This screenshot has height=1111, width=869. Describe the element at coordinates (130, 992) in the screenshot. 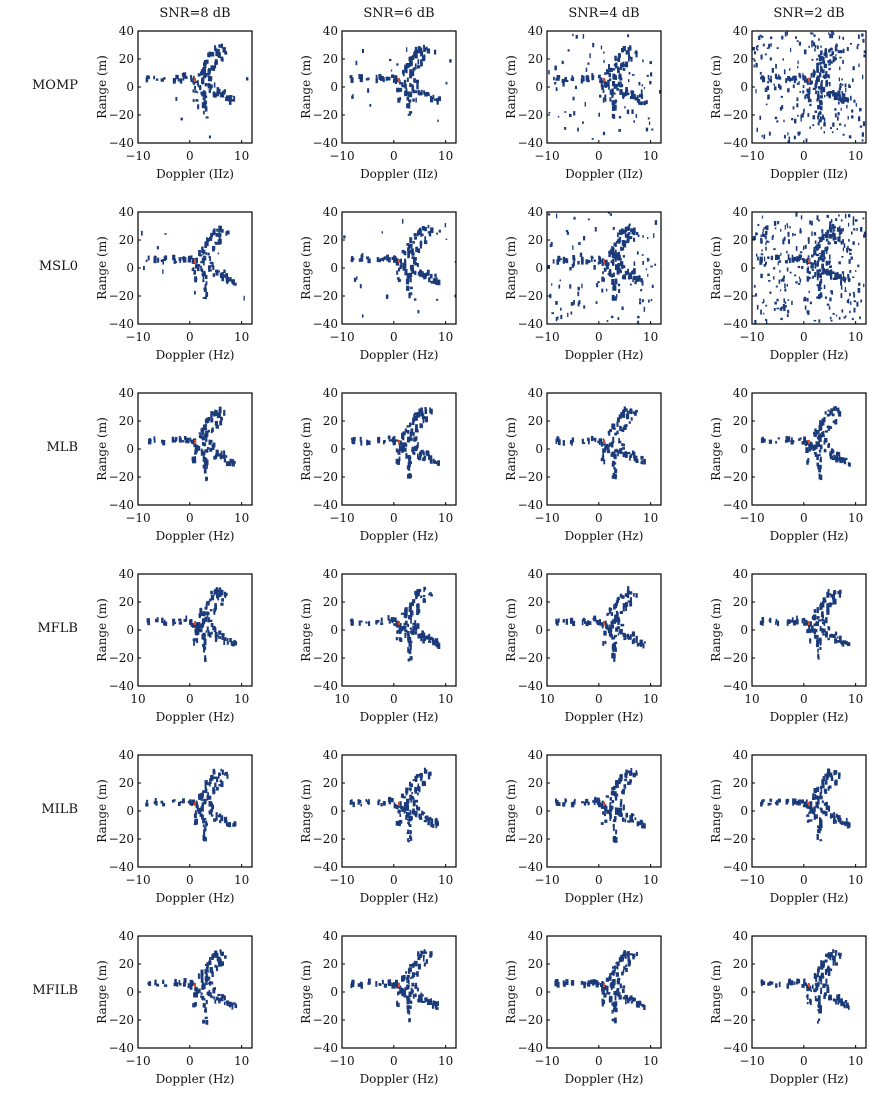

I see `y-tick-label: 0` at that location.